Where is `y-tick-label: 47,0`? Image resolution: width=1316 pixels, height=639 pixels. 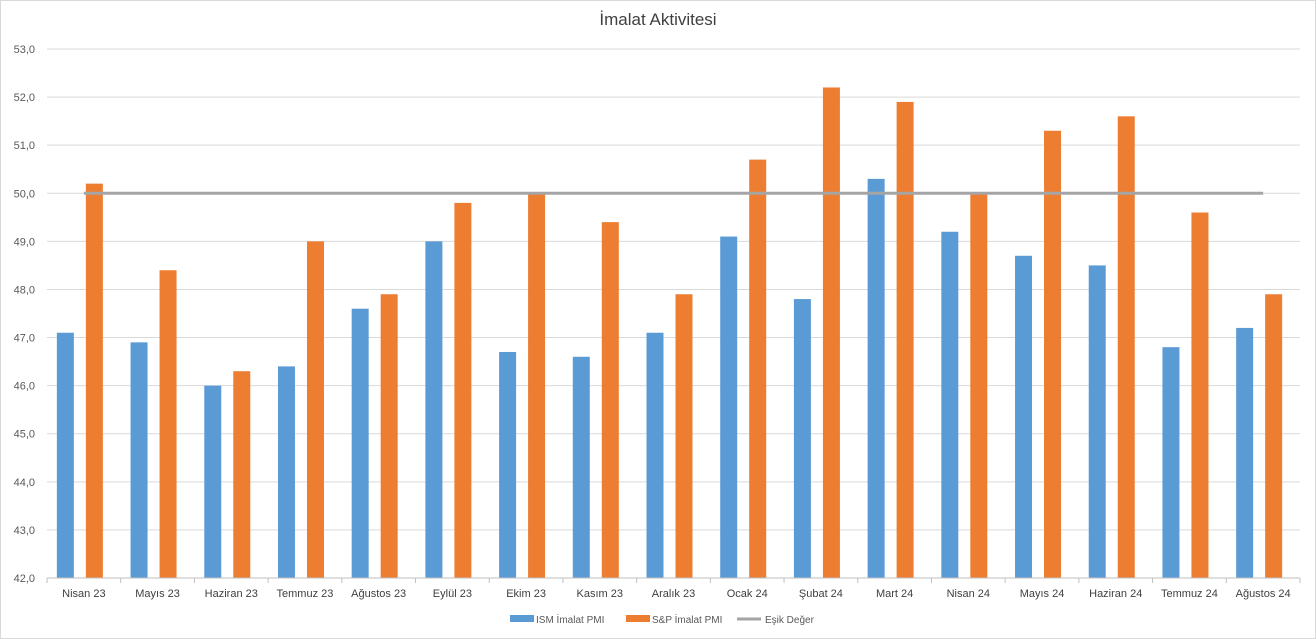 y-tick-label: 47,0 is located at coordinates (24, 339).